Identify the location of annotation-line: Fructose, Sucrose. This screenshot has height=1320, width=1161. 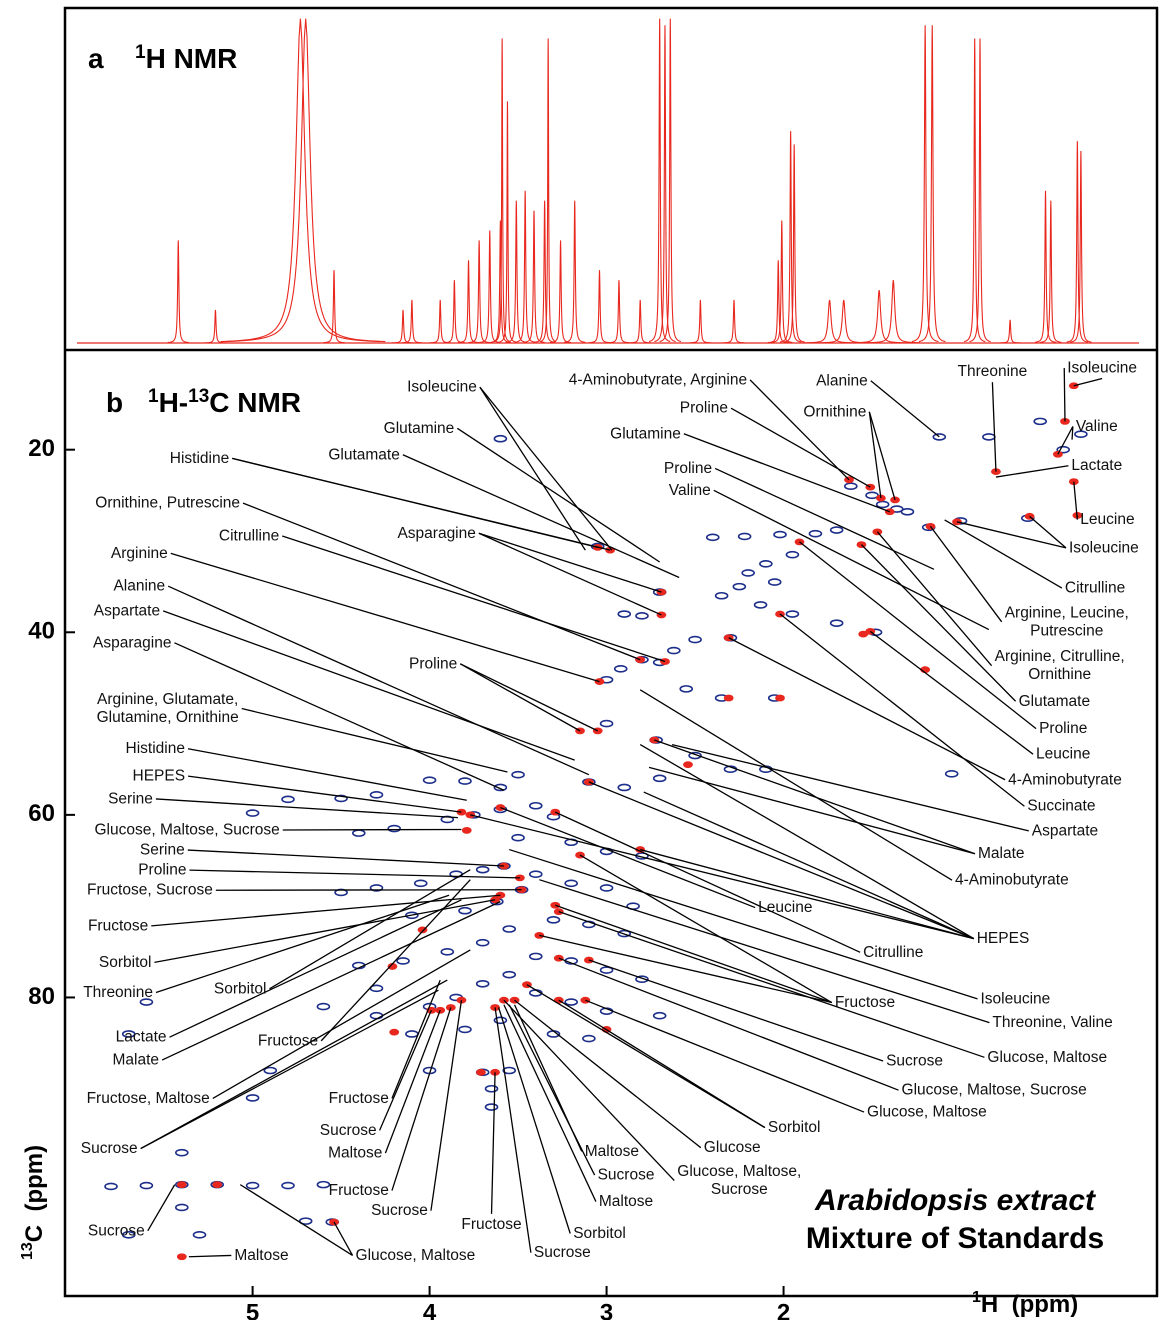
(150, 890).